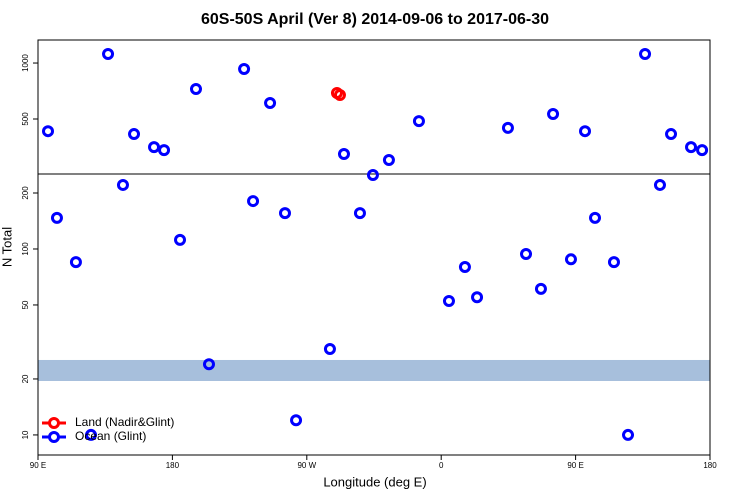 The width and height of the screenshot is (750, 500). What do you see at coordinates (25, 63) in the screenshot?
I see `y-tick-label: 1000` at bounding box center [25, 63].